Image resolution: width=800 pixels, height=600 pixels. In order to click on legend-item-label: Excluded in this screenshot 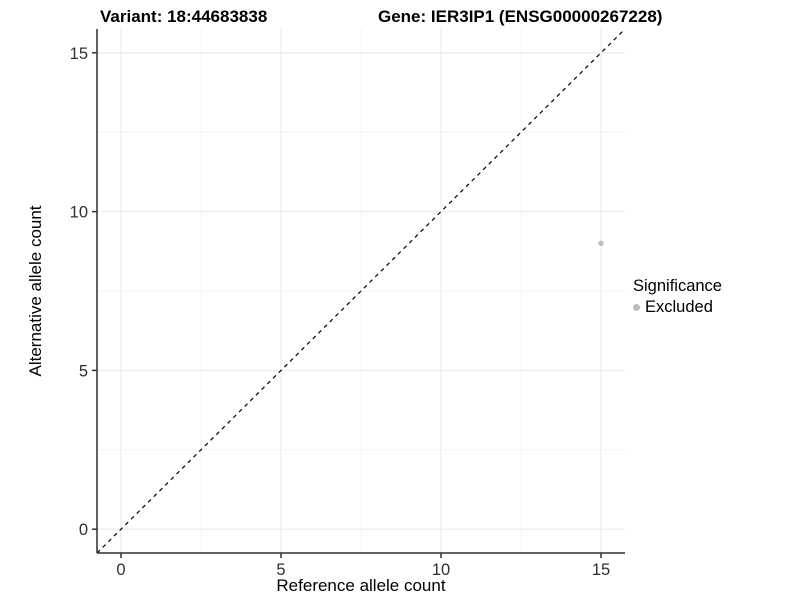, I will do `click(679, 307)`.